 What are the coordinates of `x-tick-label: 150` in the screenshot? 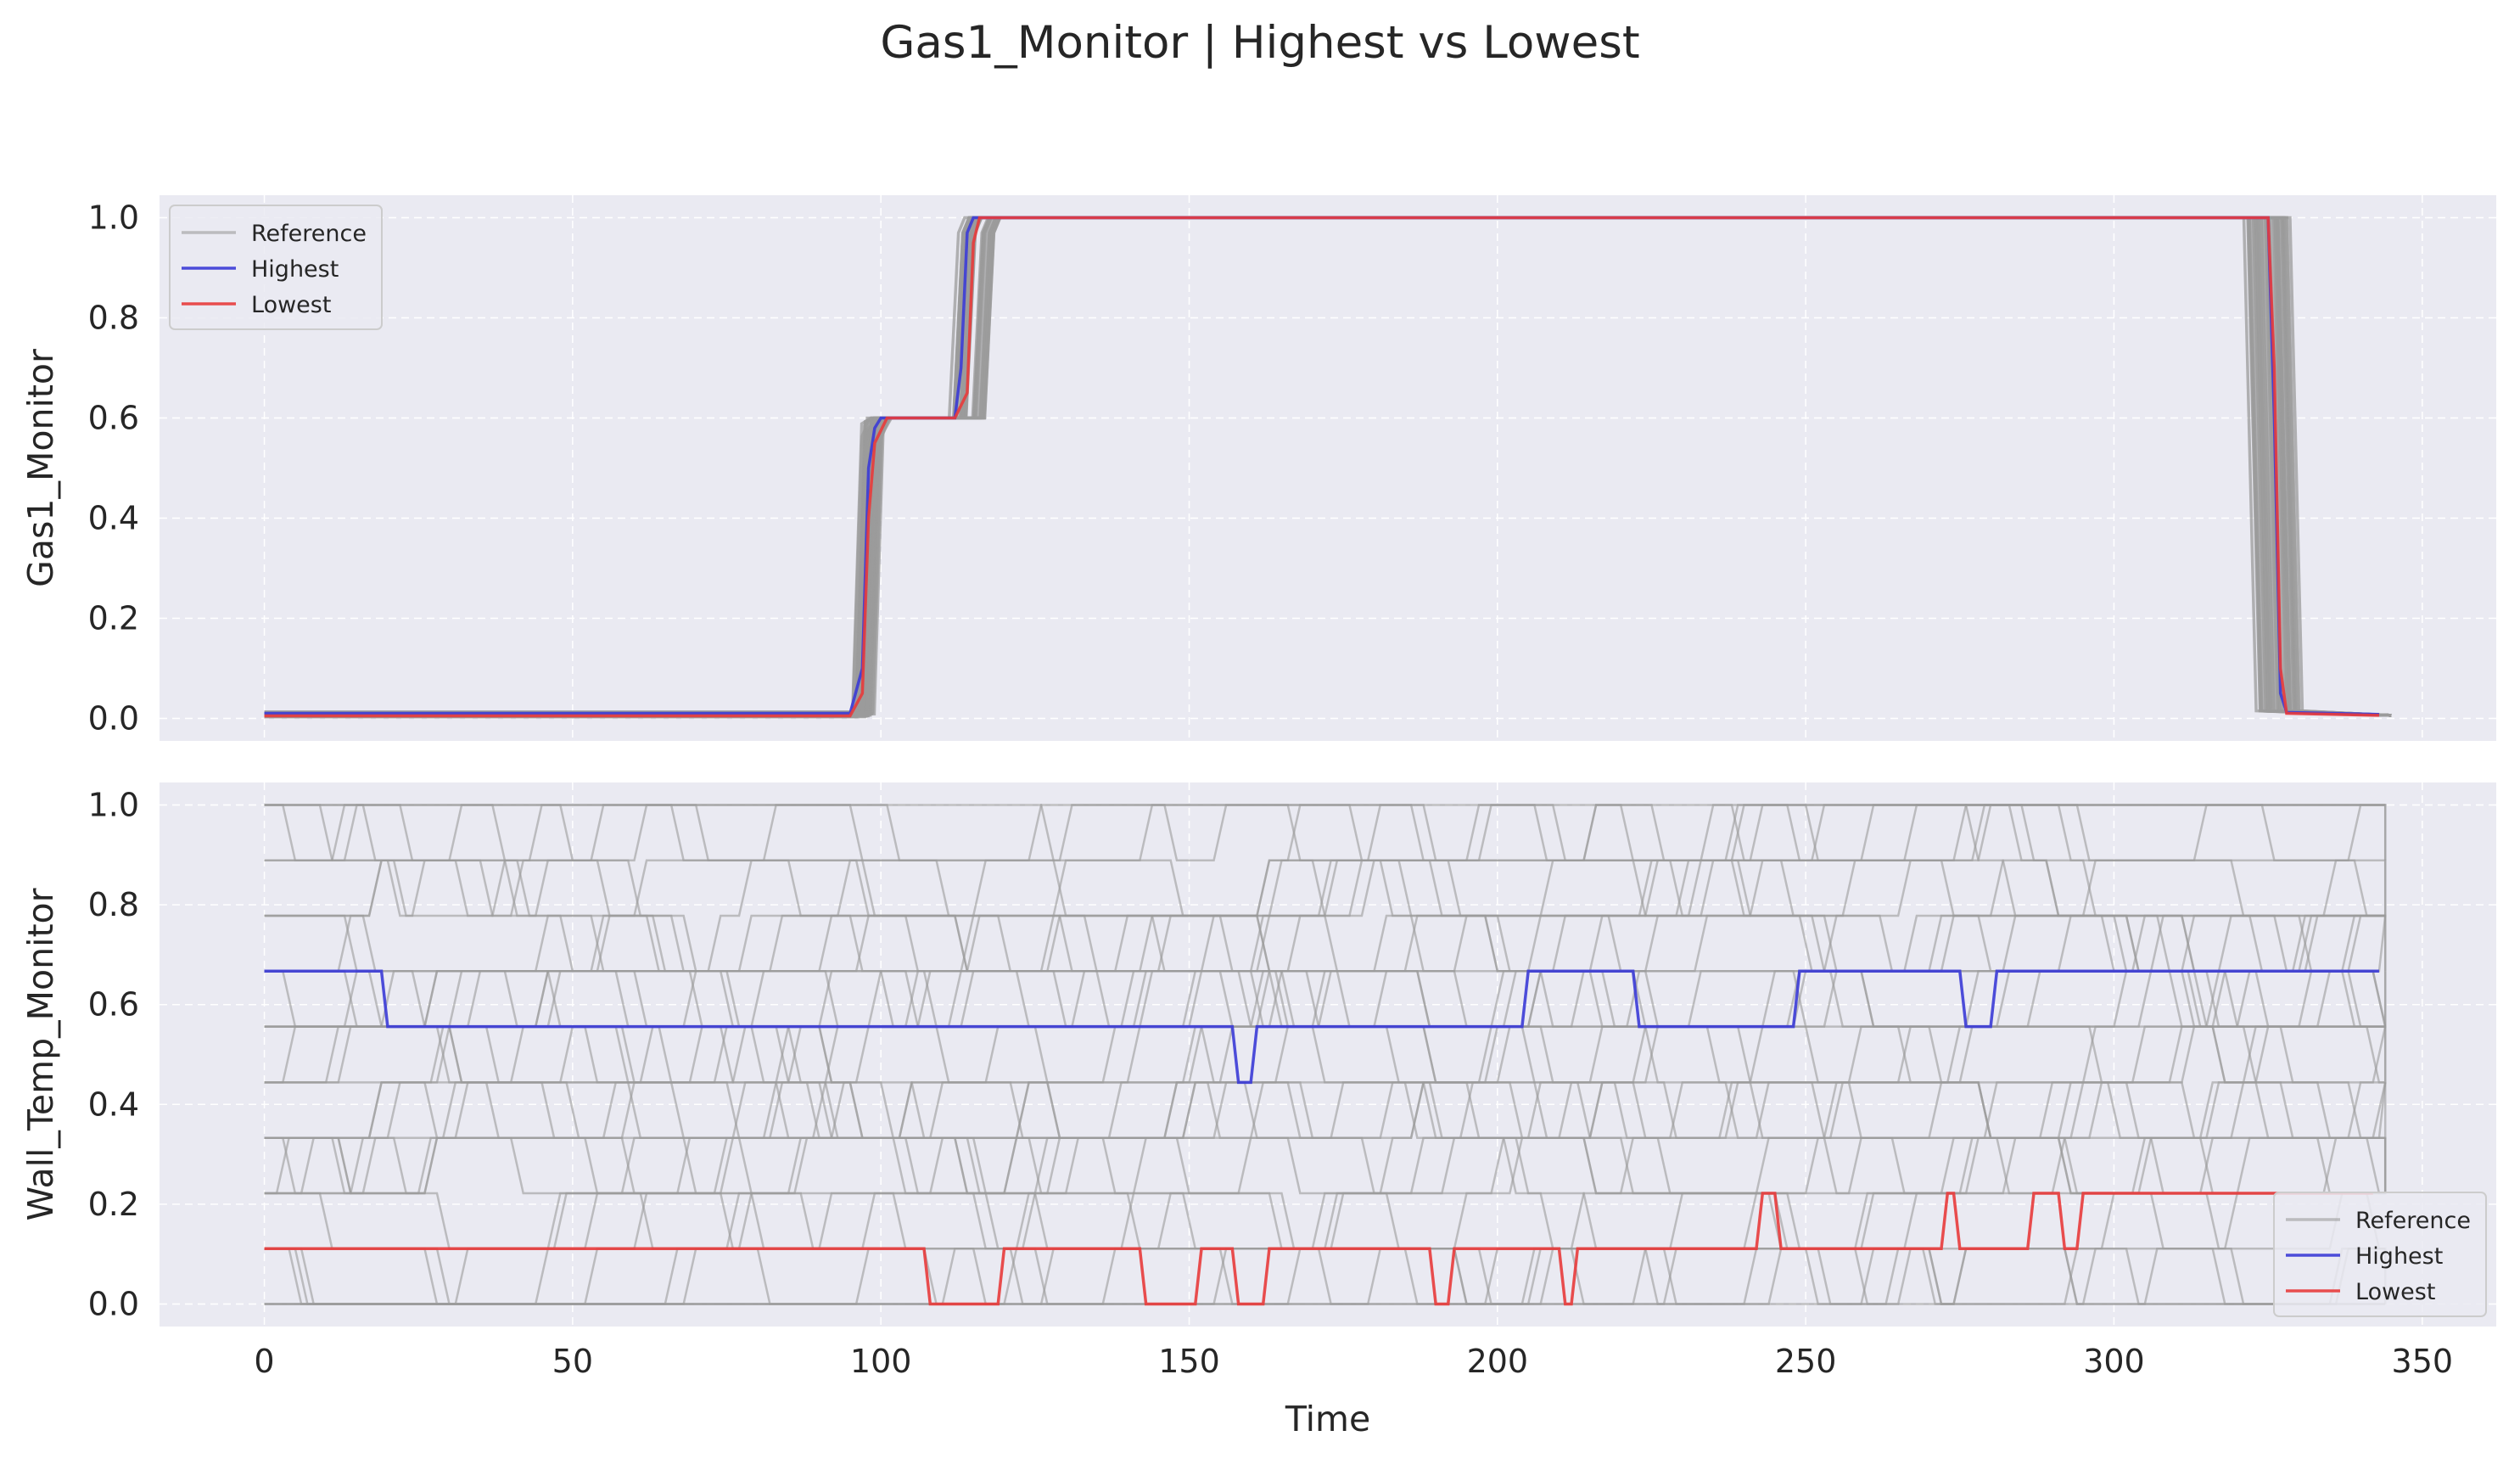 It's located at (1189, 1362).